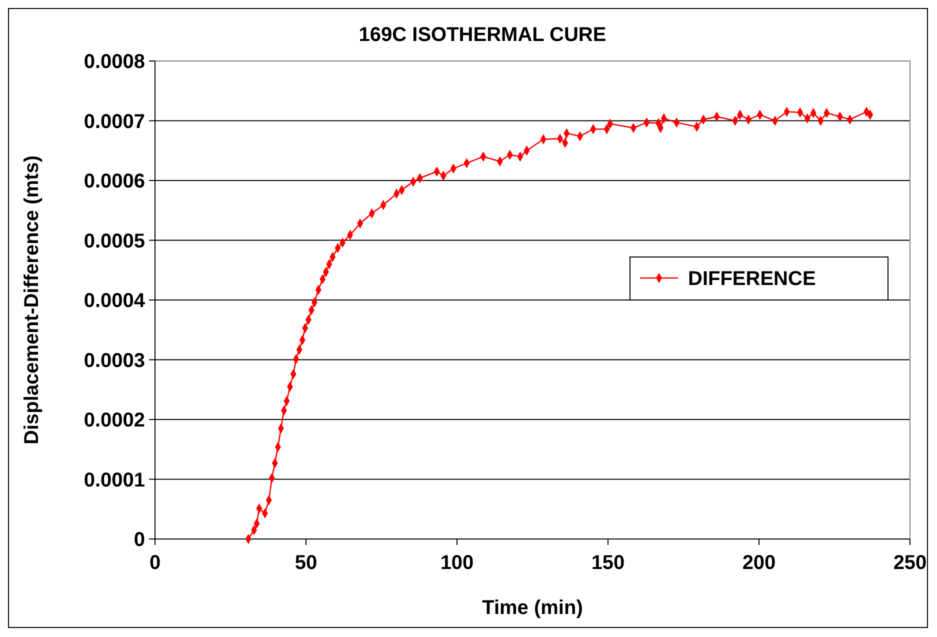 Image resolution: width=937 pixels, height=637 pixels. What do you see at coordinates (115, 301) in the screenshot?
I see `y-tick-label: 0.0004` at bounding box center [115, 301].